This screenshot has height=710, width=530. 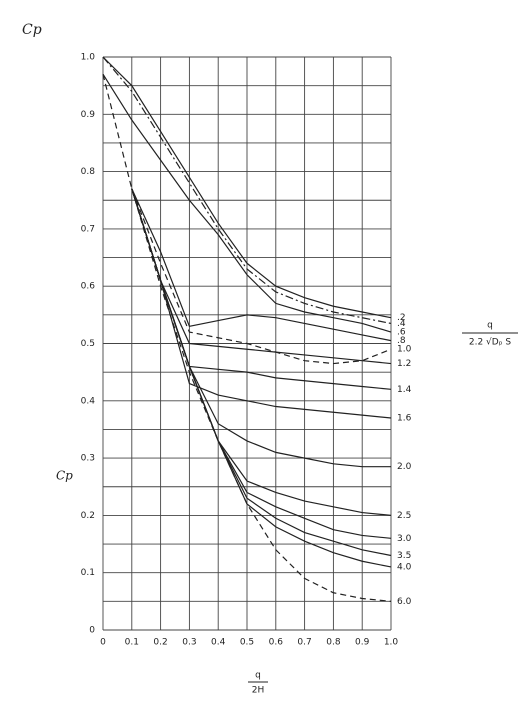 What do you see at coordinates (404, 556) in the screenshot?
I see `curve-label: 3.5` at bounding box center [404, 556].